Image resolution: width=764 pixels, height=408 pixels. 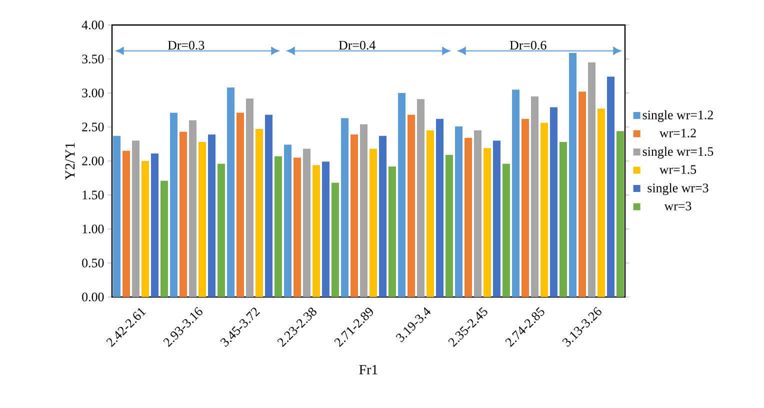 I want to click on y-tick-label: 2.50, so click(x=93, y=127).